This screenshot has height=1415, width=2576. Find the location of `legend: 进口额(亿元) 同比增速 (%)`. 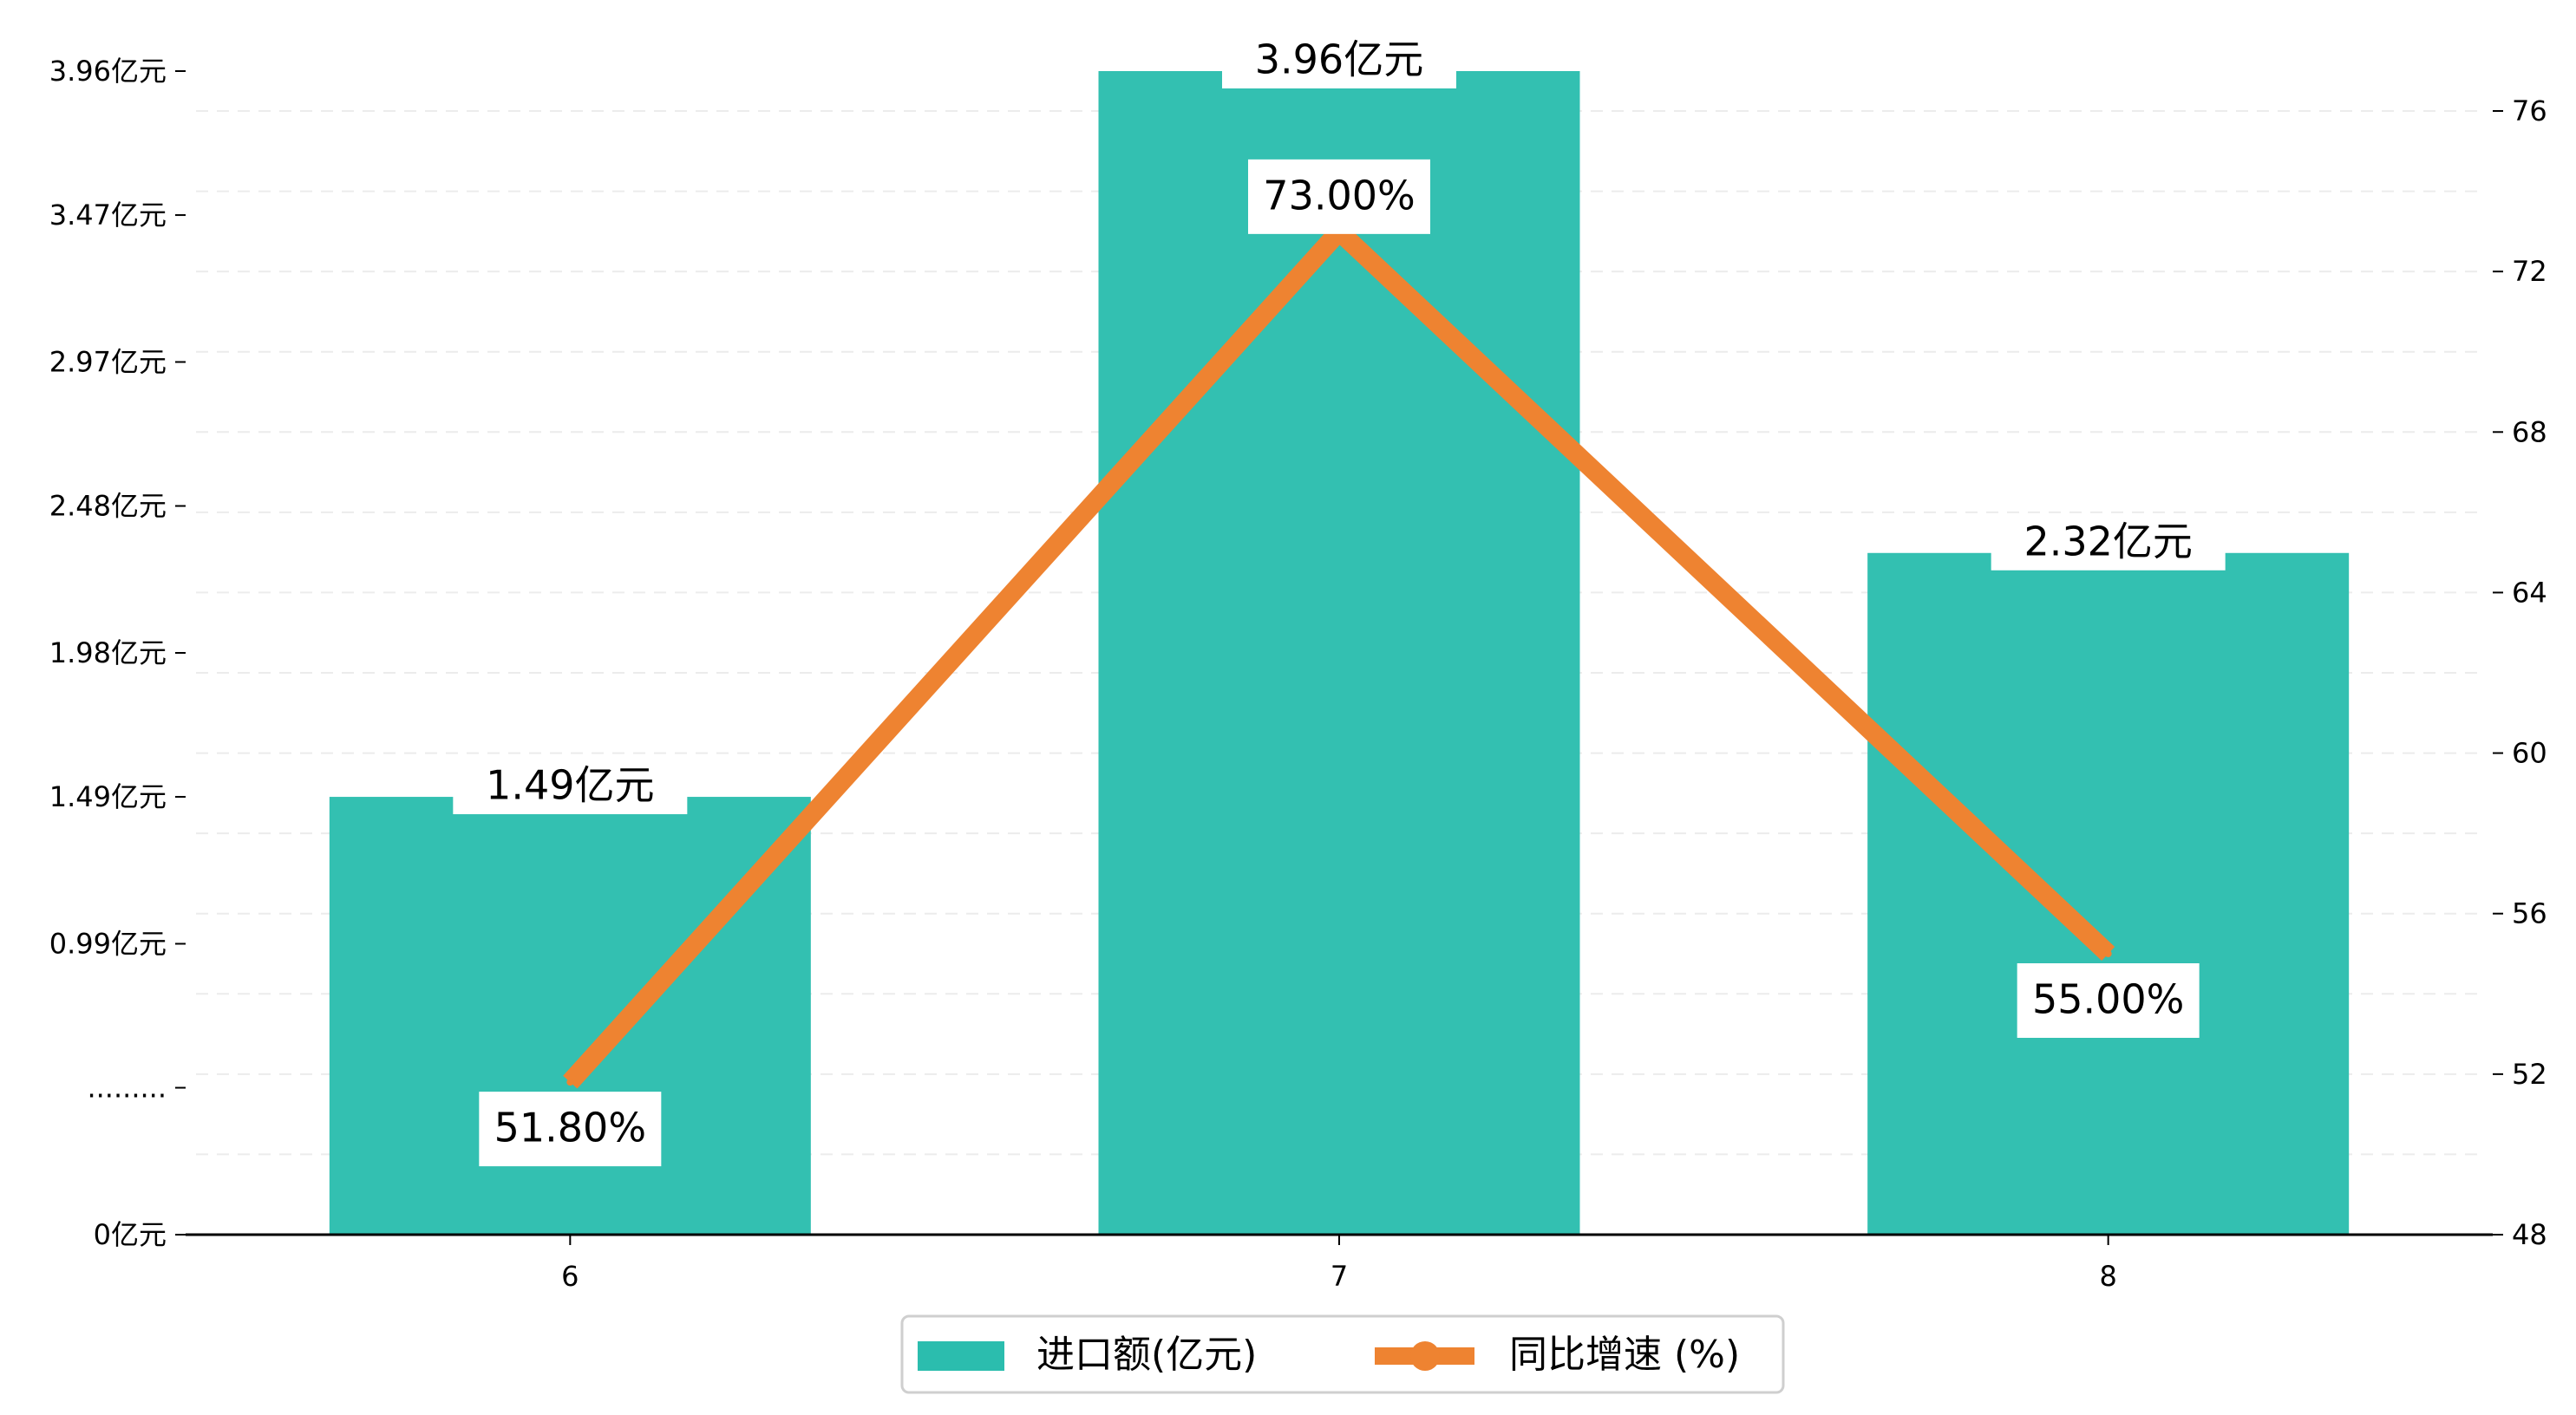

legend: 进口额(亿元) 同比增速 (%) is located at coordinates (1342, 1354).